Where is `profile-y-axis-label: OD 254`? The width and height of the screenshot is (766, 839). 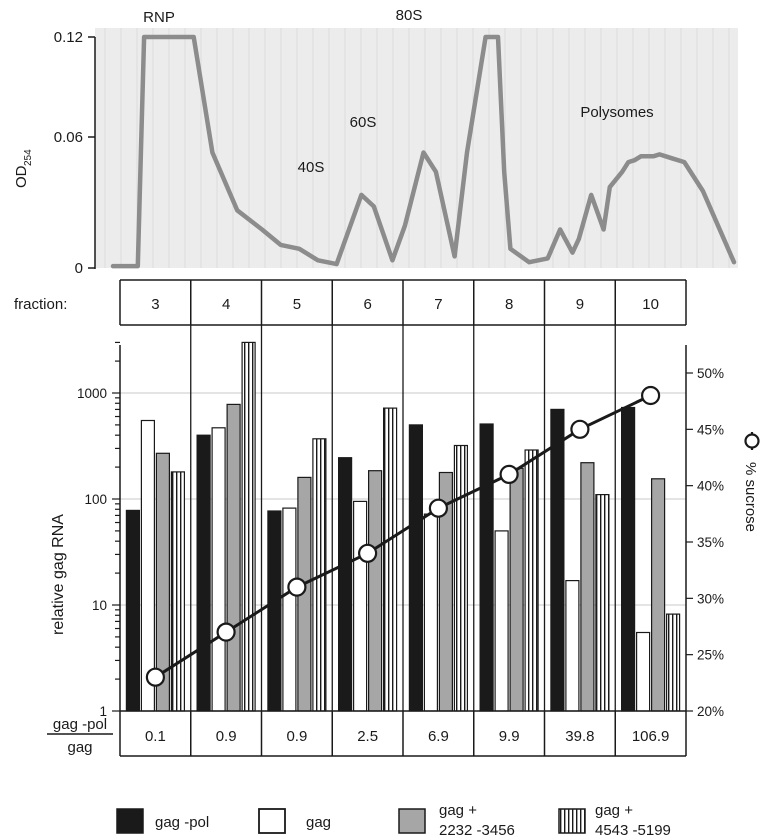
profile-y-axis-label: OD 254 is located at coordinates (23, 168).